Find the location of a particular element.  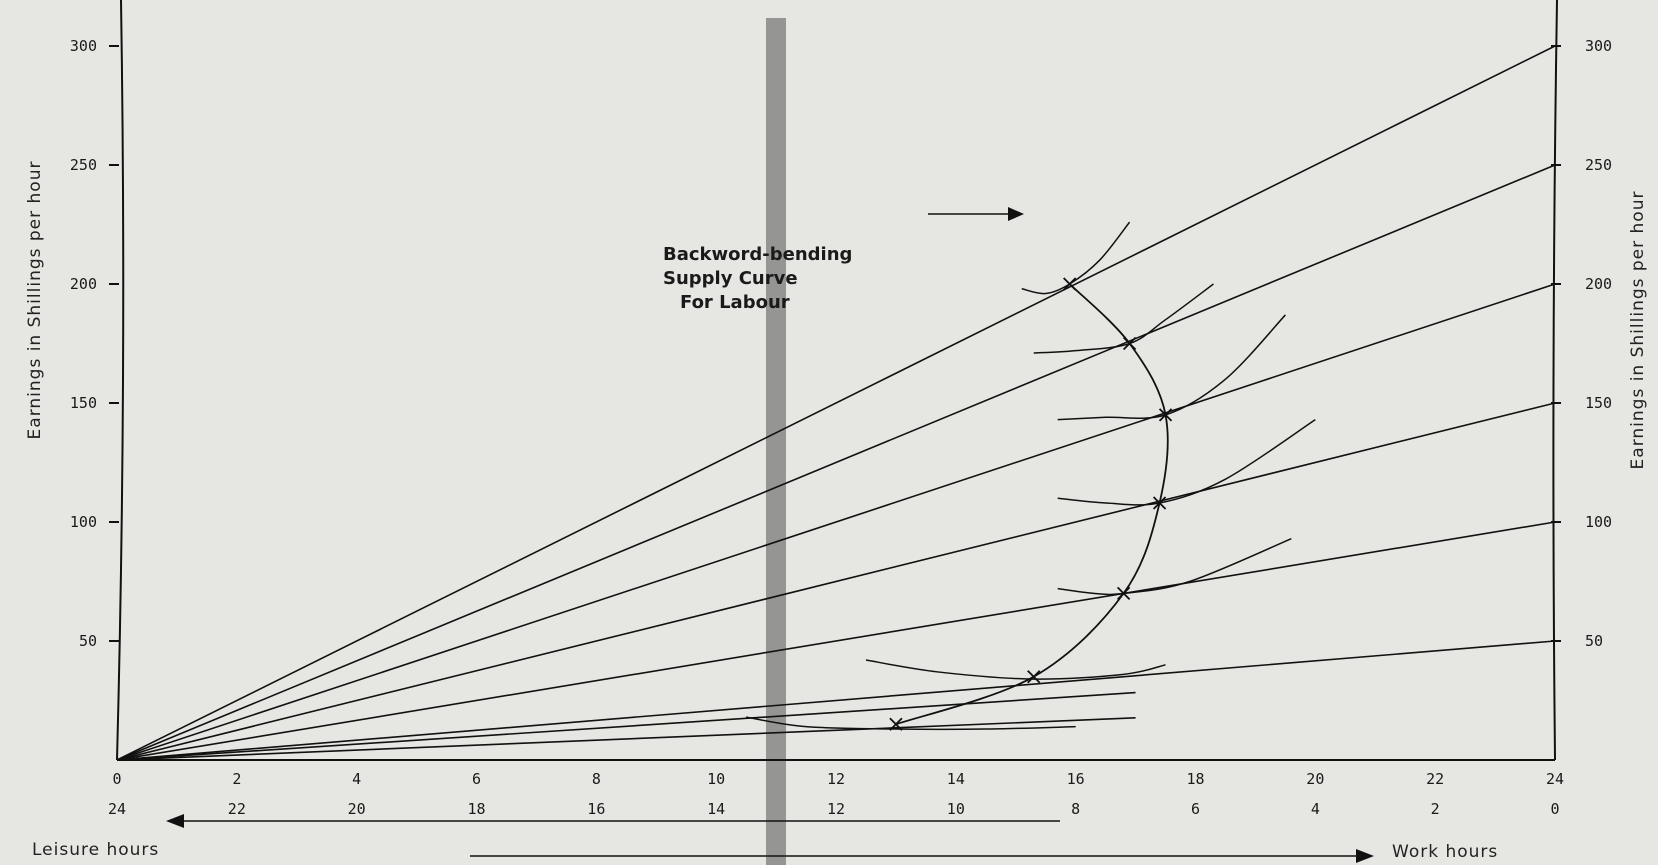

x-work-tick-label: 20 is located at coordinates (1315, 779).